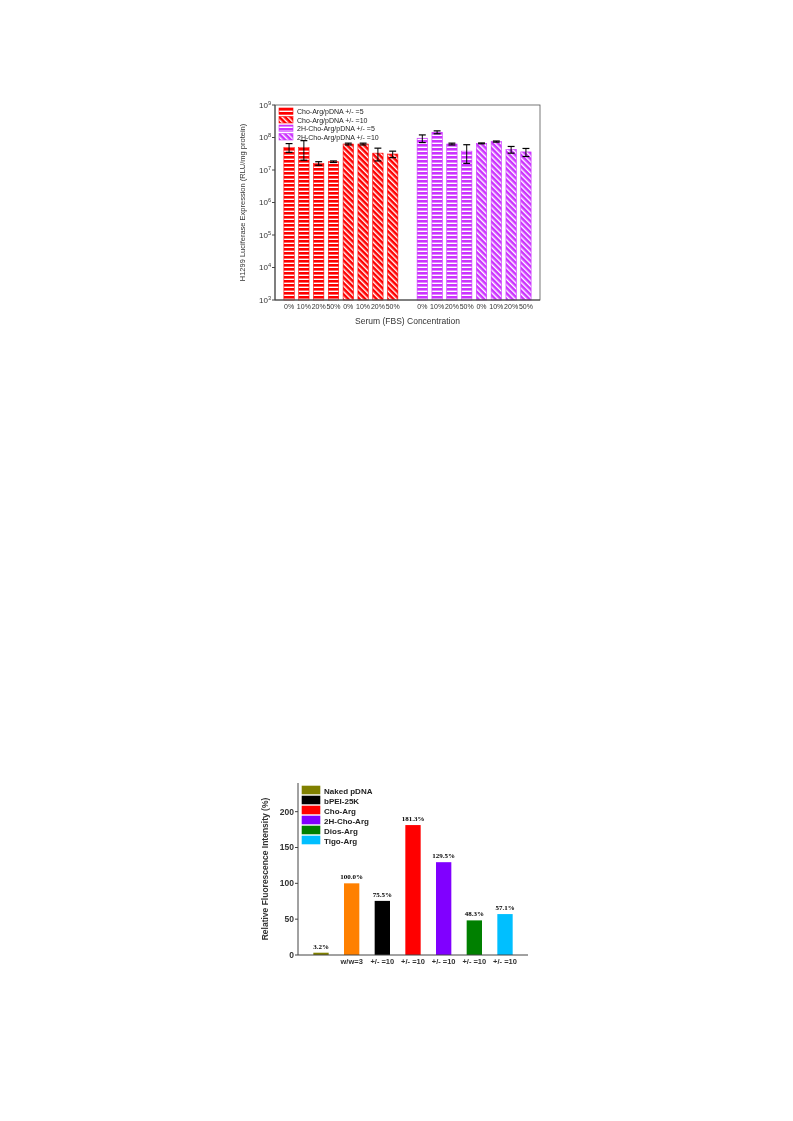  What do you see at coordinates (265, 869) in the screenshot?
I see `y-axis-title: Relative Fluorescence Intensity (%)` at bounding box center [265, 869].